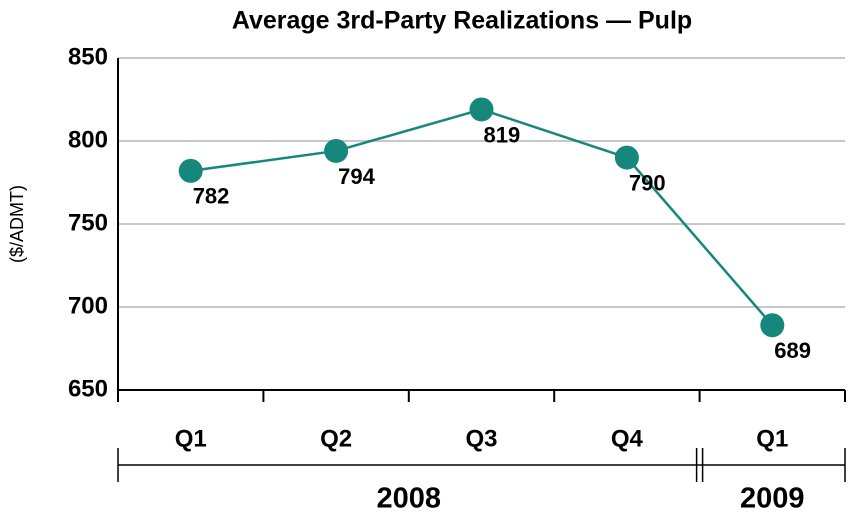 Image resolution: width=852 pixels, height=523 pixels. What do you see at coordinates (88, 139) in the screenshot?
I see `y-tick-label: 800` at bounding box center [88, 139].